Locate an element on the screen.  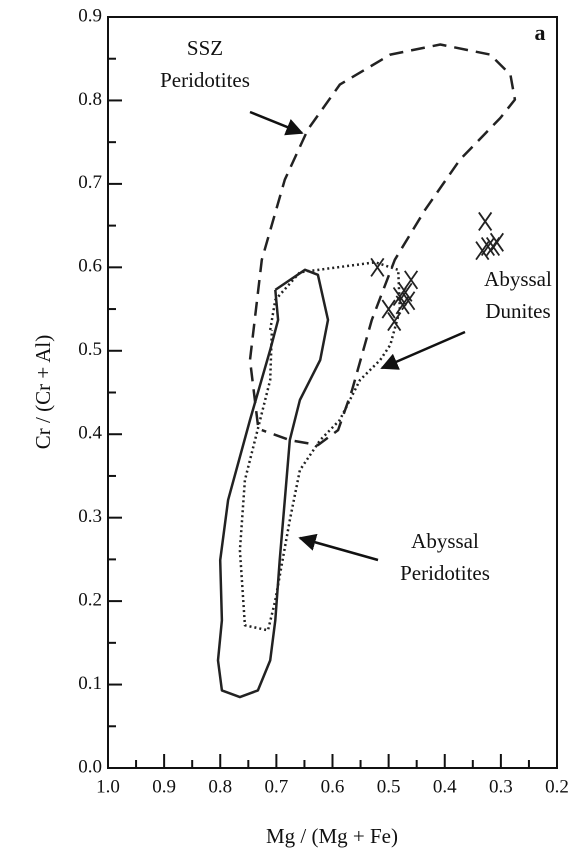
x-tick-label: 1.0 is located at coordinates (108, 786).